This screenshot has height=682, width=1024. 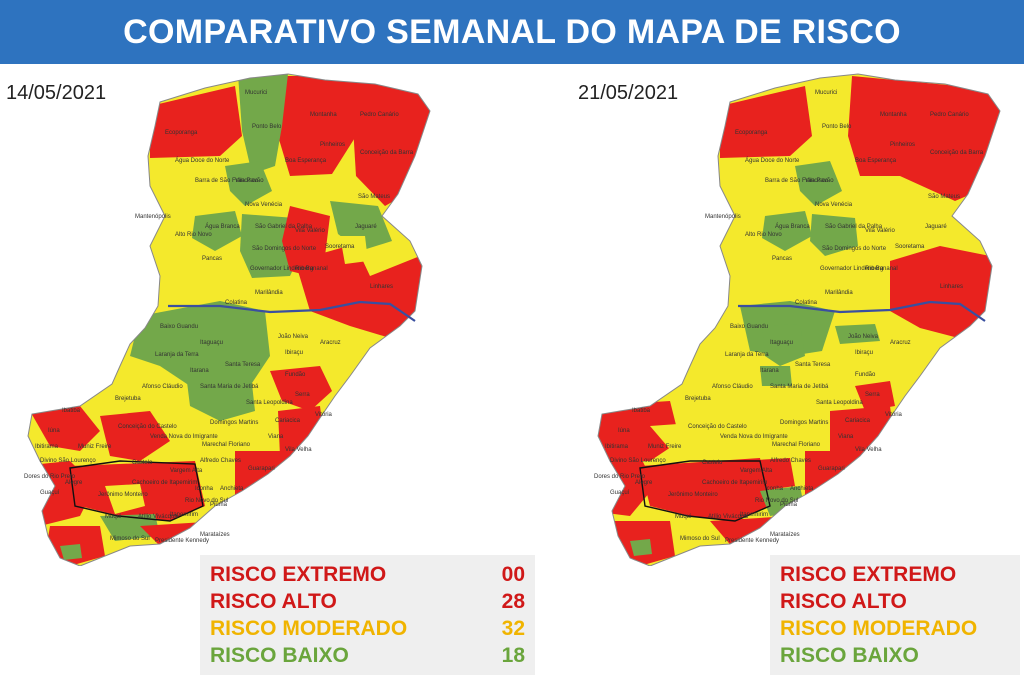 What do you see at coordinates (513, 574) in the screenshot?
I see `legend-count: 00` at bounding box center [513, 574].